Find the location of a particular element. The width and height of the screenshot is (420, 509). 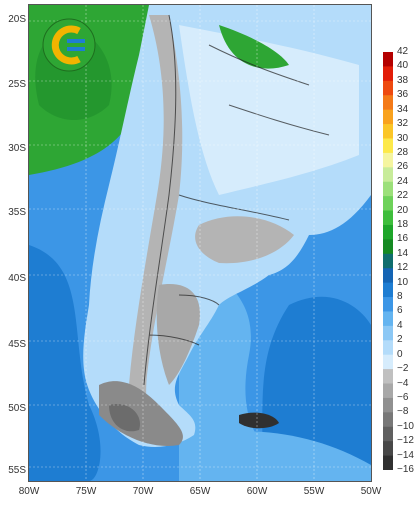

colorbar-tick-label: 30 is located at coordinates (403, 138).